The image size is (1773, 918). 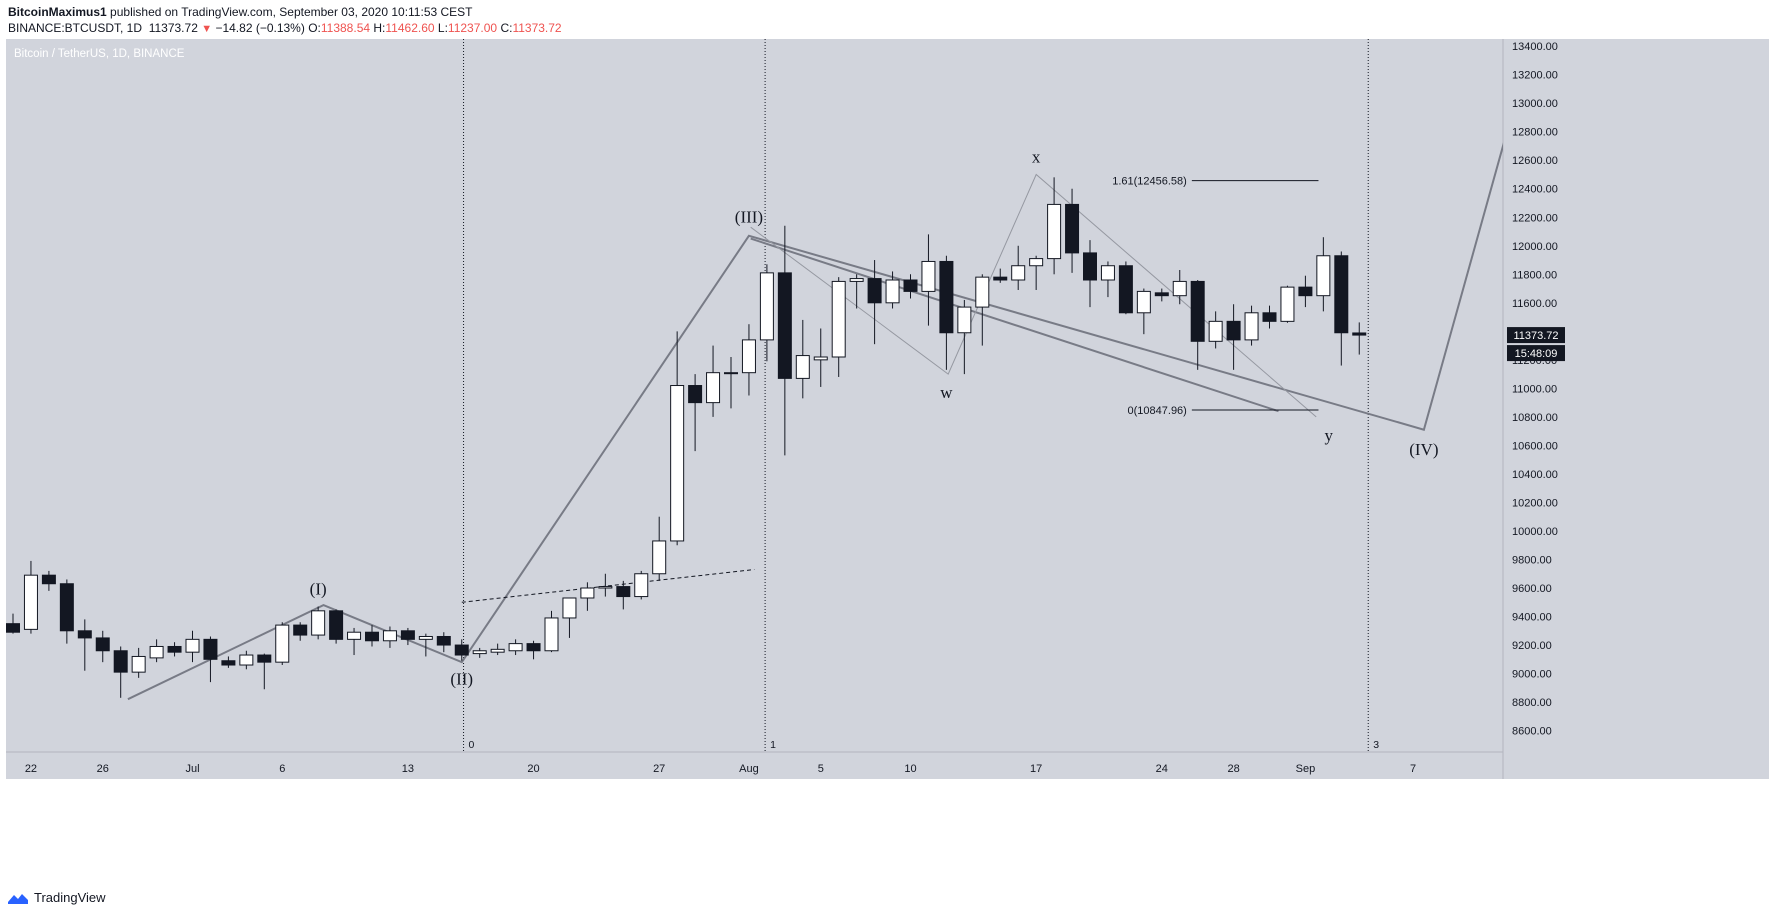 I want to click on low-label: L:, so click(x=442, y=28).